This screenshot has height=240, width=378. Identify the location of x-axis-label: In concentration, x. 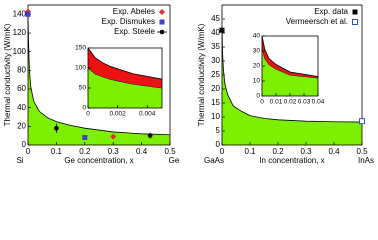
(291, 160).